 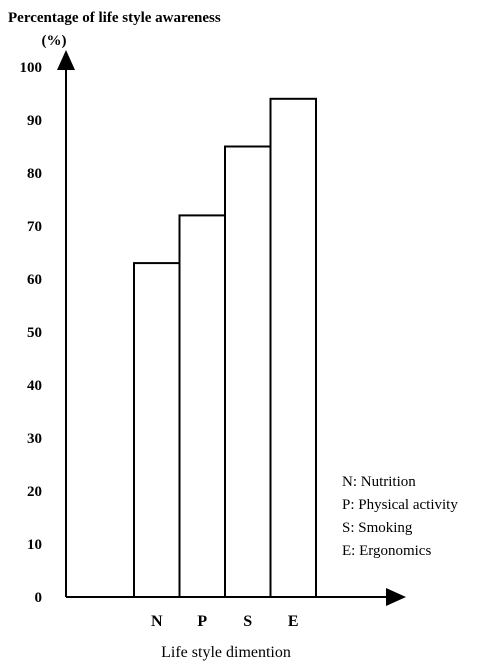 What do you see at coordinates (248, 371) in the screenshot?
I see `bar-s` at bounding box center [248, 371].